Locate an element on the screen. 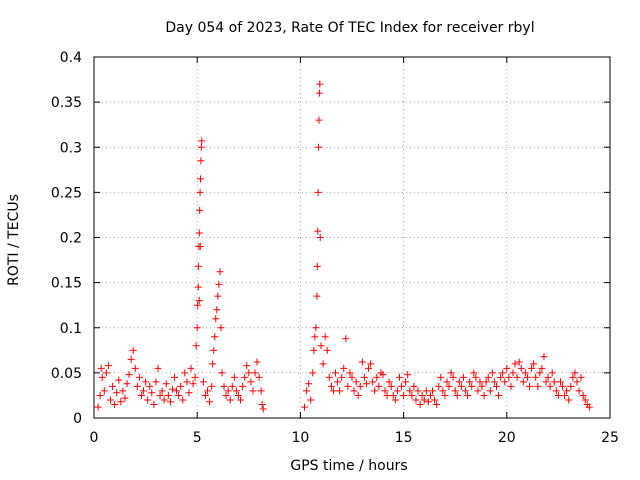  y-tick-label: 0.15 is located at coordinates (66, 284).